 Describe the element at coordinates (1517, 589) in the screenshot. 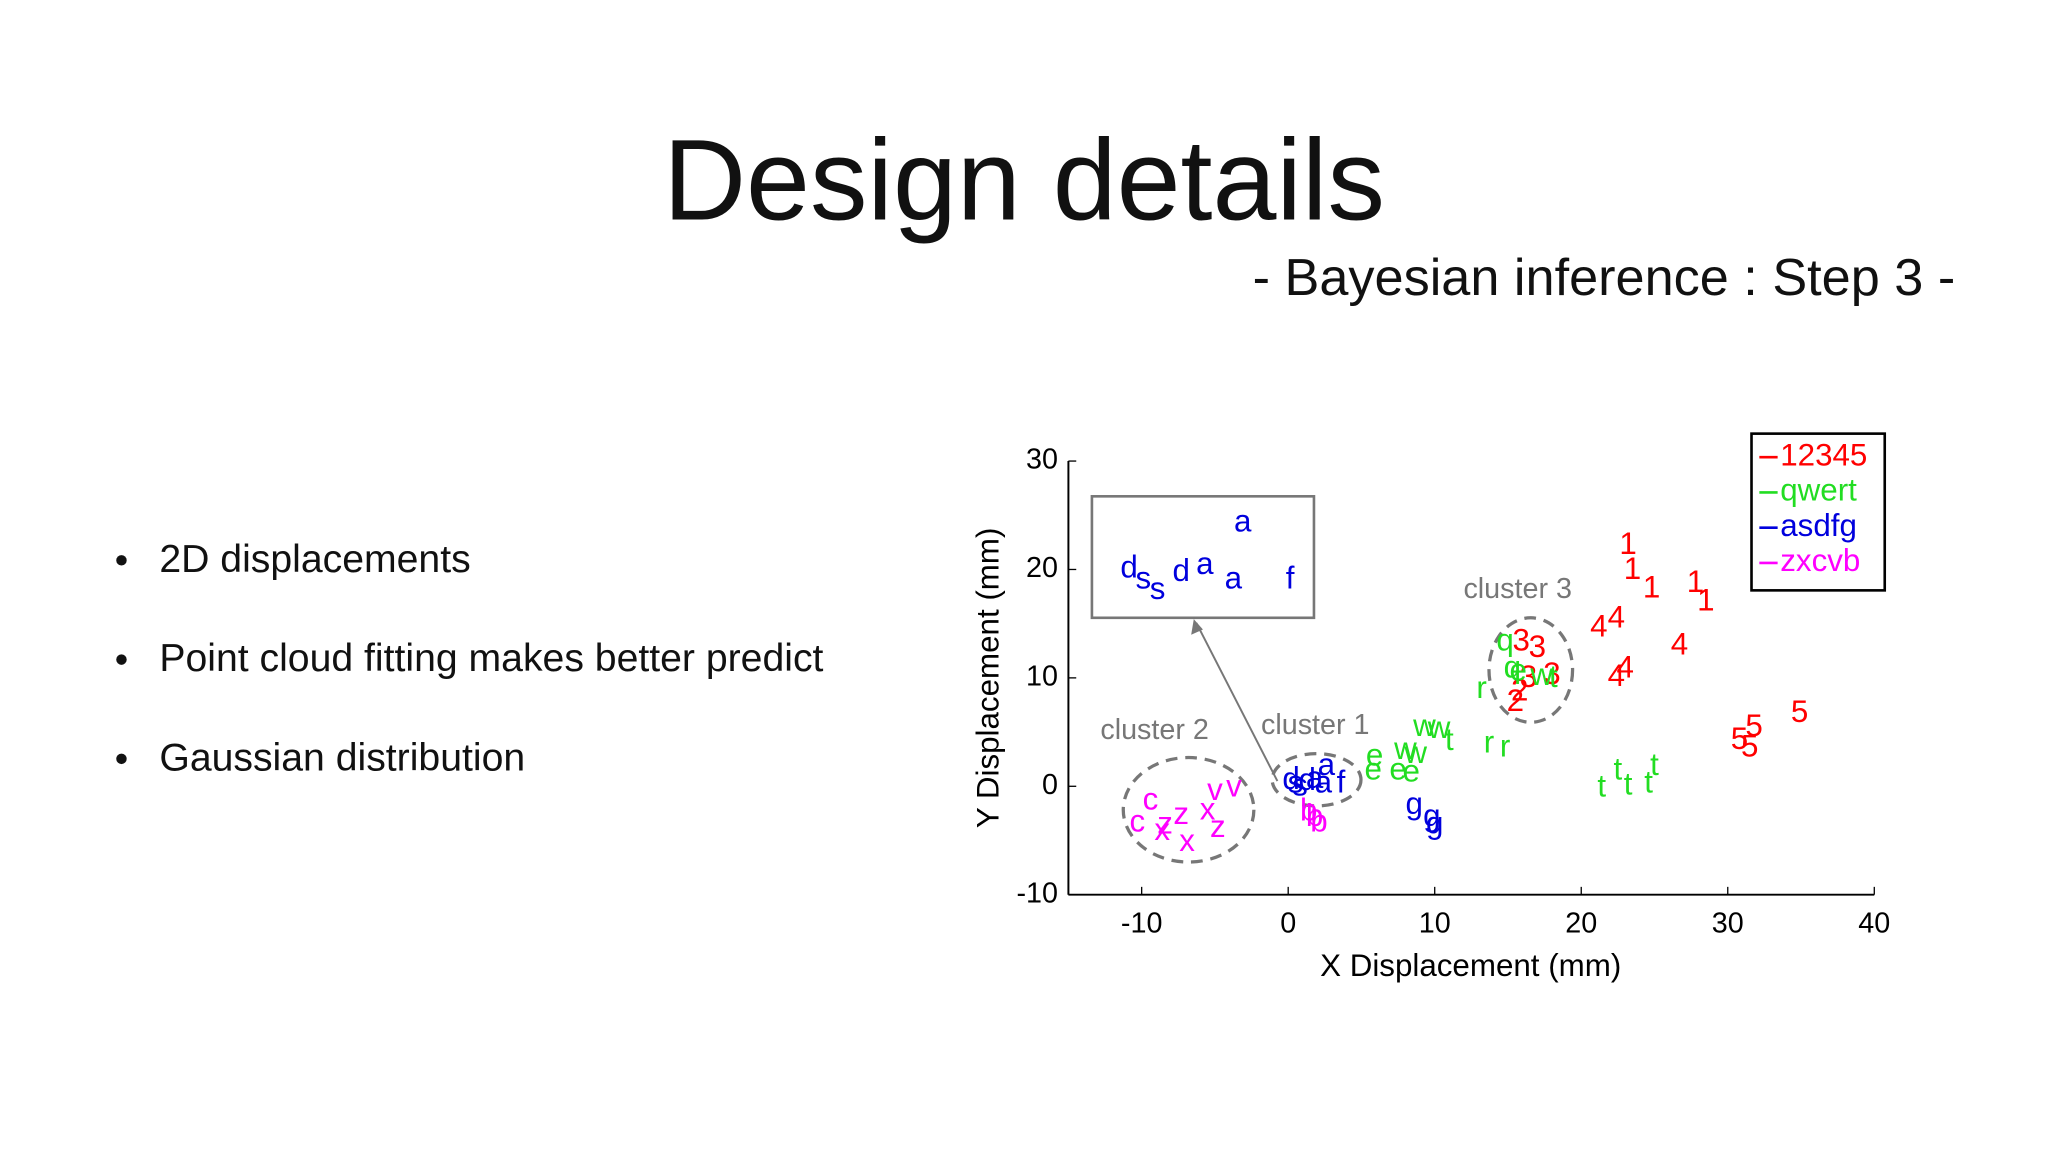

I see `cluster-label: cluster 3` at that location.